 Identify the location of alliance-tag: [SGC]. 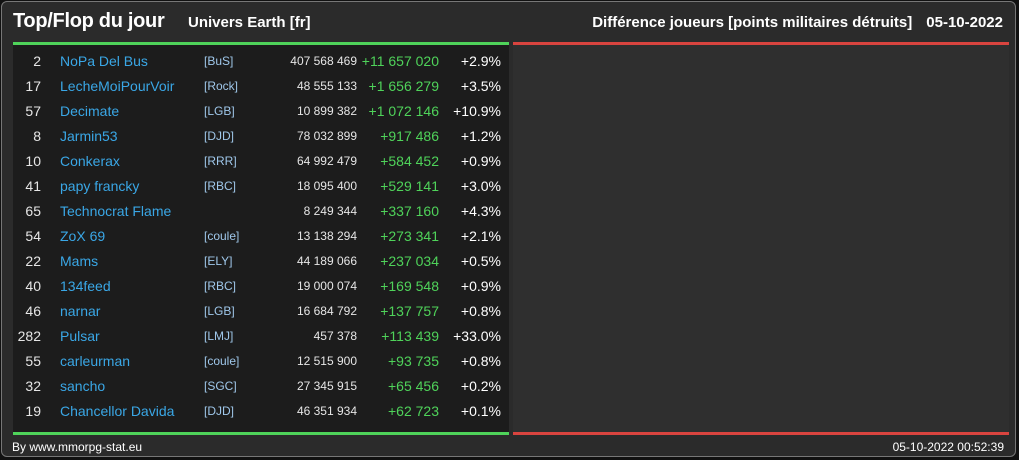
(220, 386).